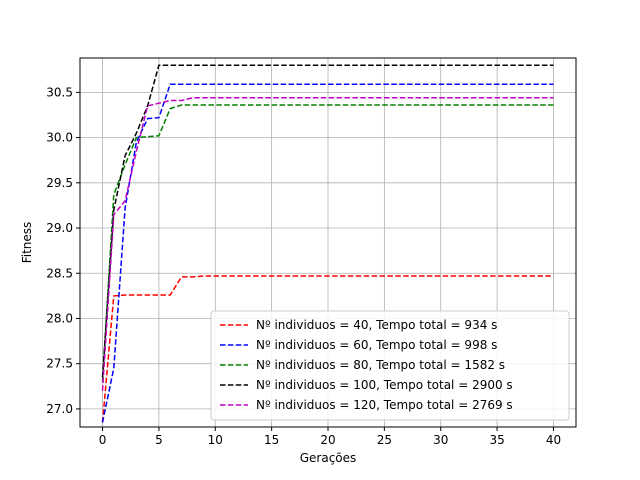 This screenshot has height=480, width=640. I want to click on y-tick-label: 27.0, so click(59, 409).